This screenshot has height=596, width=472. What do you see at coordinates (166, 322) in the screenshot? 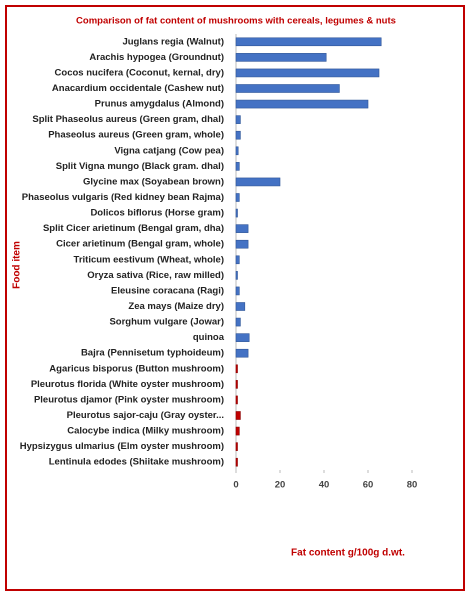
I see `y-tick-label: Sorghum vulgare (Jowar)` at bounding box center [166, 322].